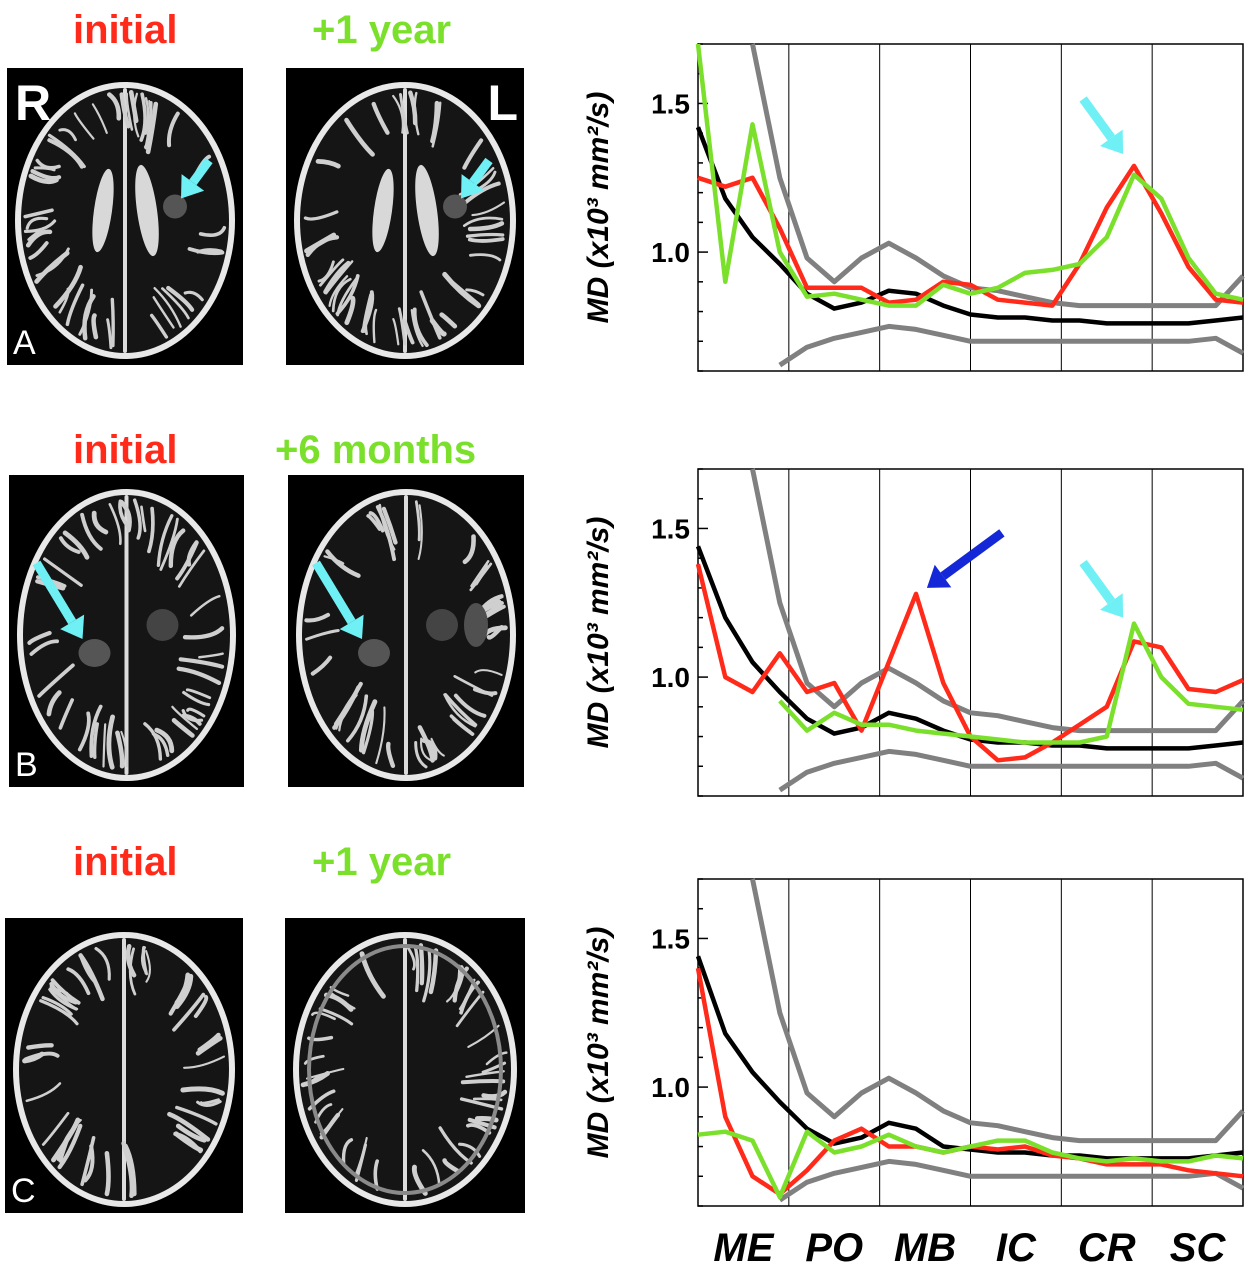 This screenshot has height=1280, width=1258. What do you see at coordinates (125, 216) in the screenshot?
I see `panel-a-initial-mri: R A` at bounding box center [125, 216].